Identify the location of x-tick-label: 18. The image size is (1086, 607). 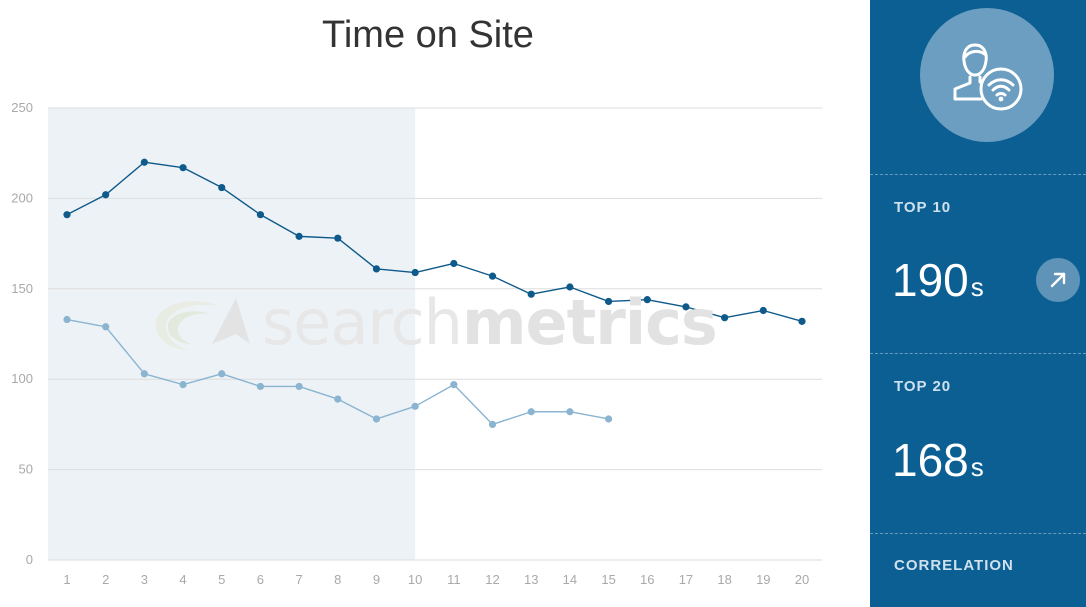
(724, 579).